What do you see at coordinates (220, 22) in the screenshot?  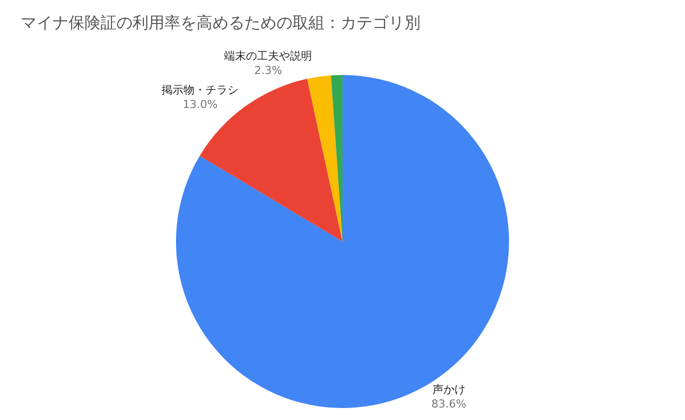 I see `chart-title: マイナ保険証の利用率を高めるための取組：カテゴリ別` at bounding box center [220, 22].